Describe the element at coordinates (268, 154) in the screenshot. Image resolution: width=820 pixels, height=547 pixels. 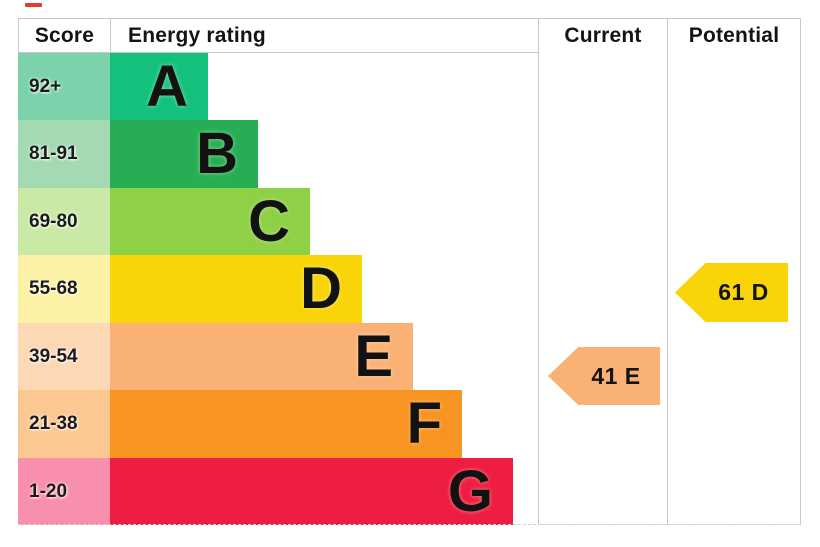
I see `band-row-b: 81-91 B` at that location.